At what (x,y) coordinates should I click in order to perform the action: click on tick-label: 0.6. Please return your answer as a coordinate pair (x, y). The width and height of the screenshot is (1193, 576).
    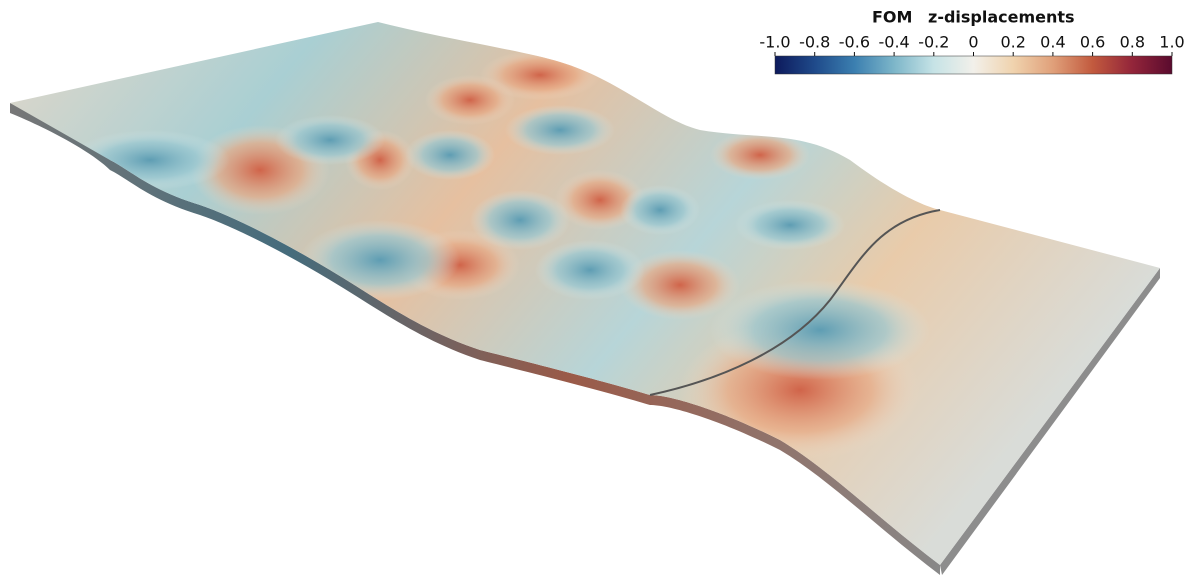
    Looking at the image, I should click on (1092, 42).